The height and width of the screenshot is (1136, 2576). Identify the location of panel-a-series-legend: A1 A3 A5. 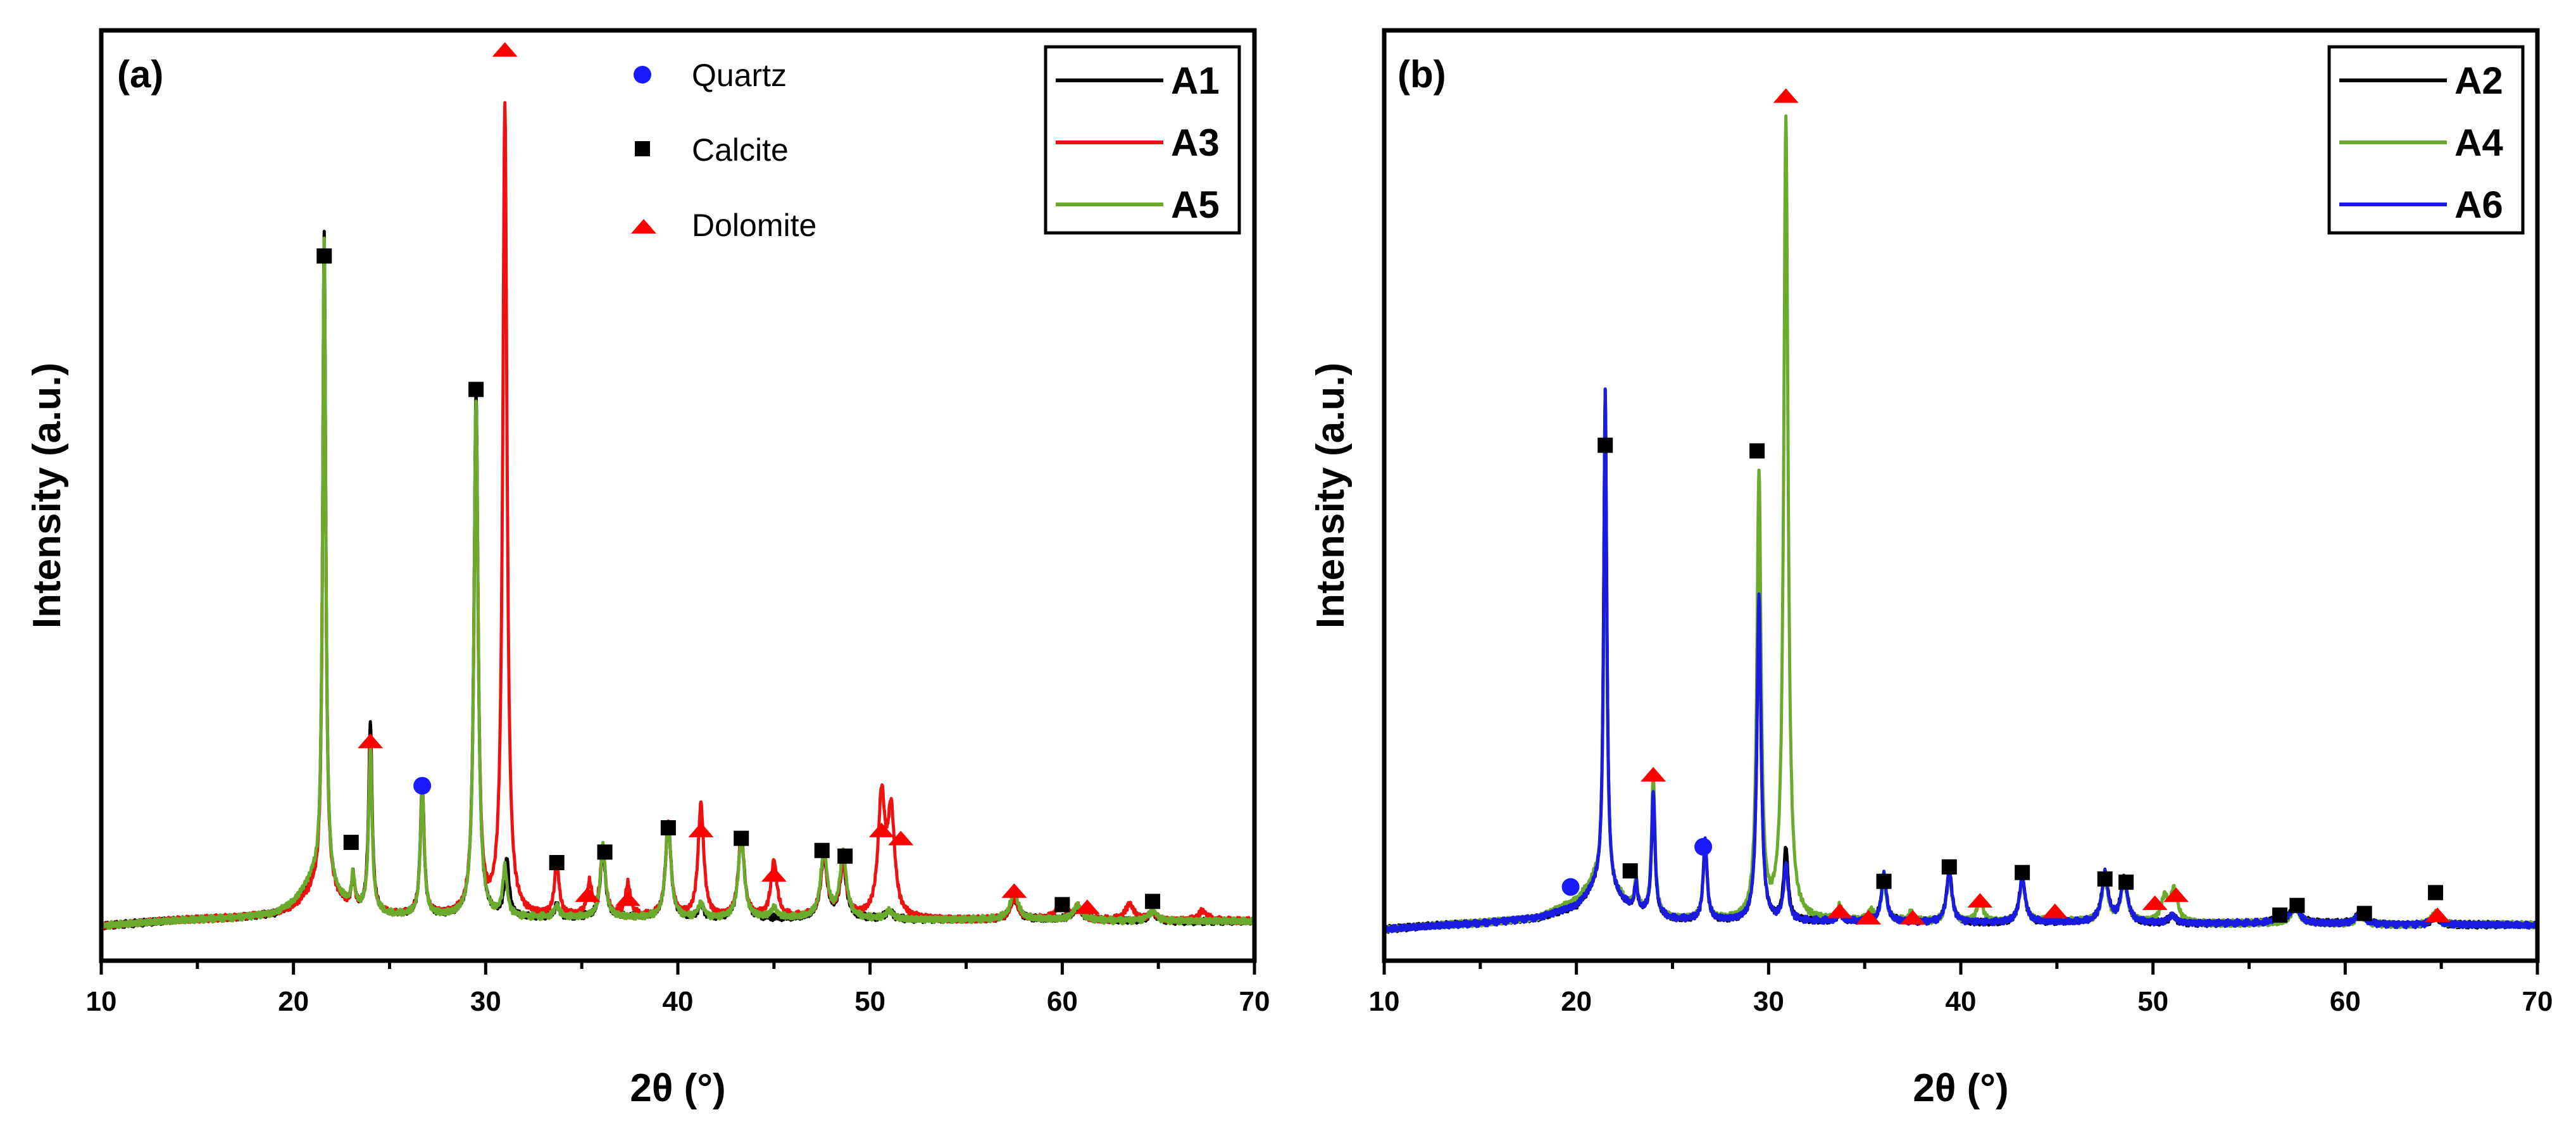
(1142, 140).